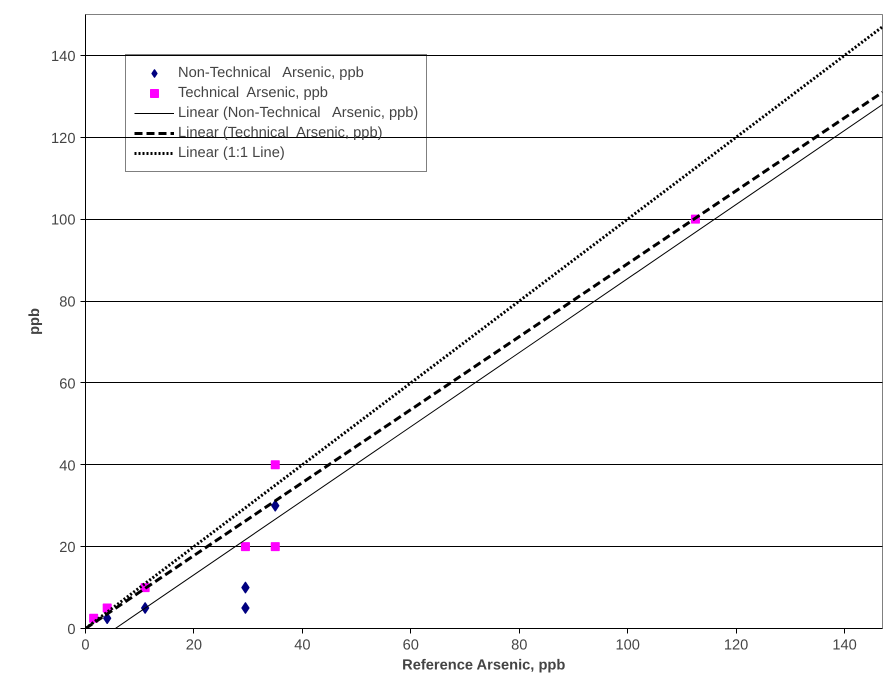 This screenshot has width=884, height=698. What do you see at coordinates (71, 630) in the screenshot?
I see `y-tick-label: 0` at bounding box center [71, 630].